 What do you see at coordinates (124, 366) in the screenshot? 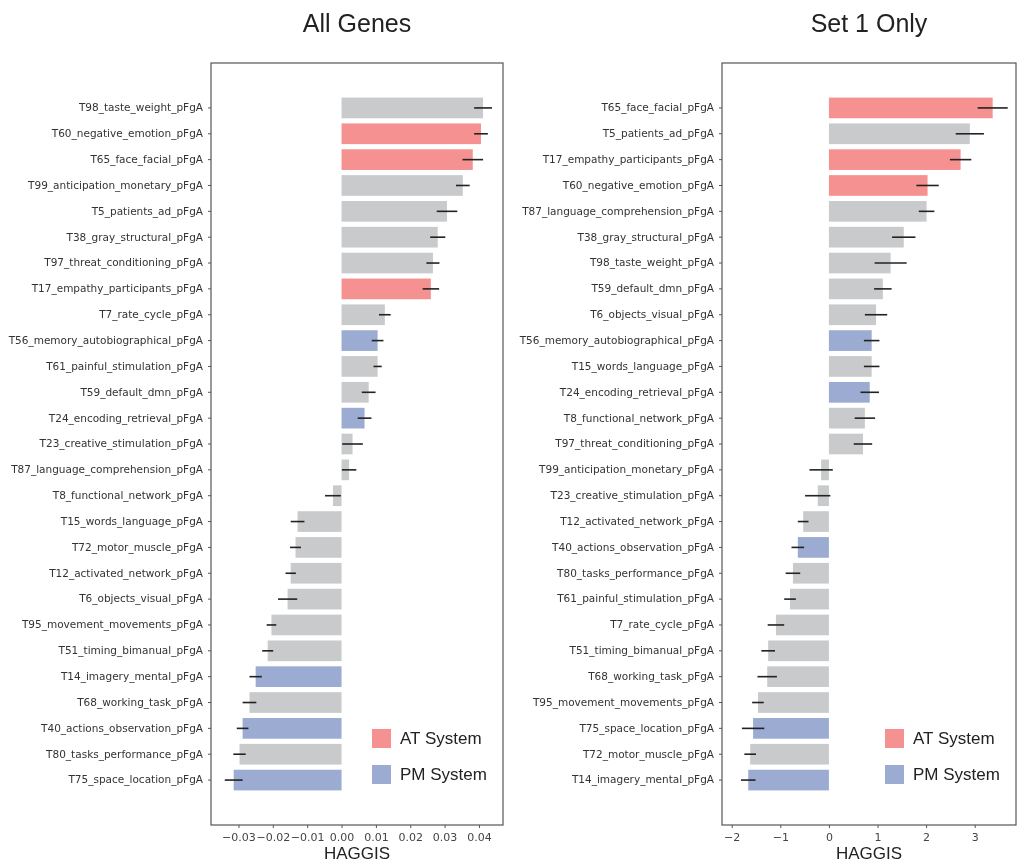
I see `y-tick-label: T61_painful_stimulation_pFgA` at bounding box center [124, 366].